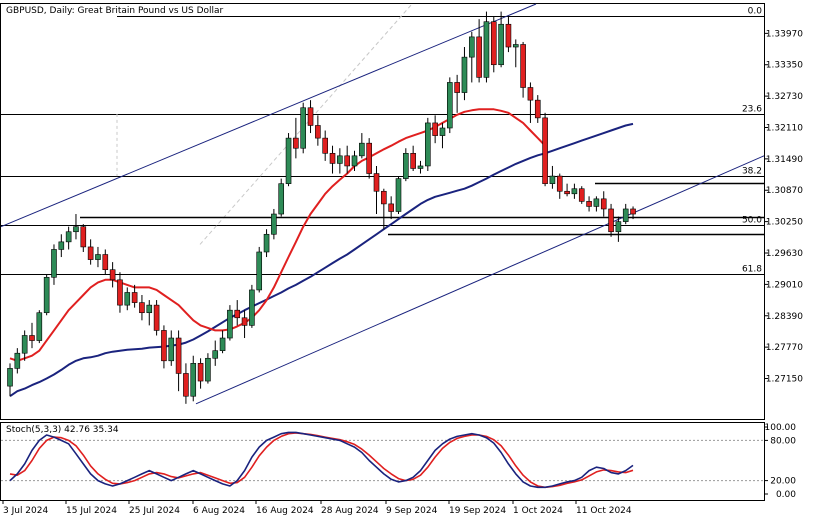 The image size is (816, 521). I want to click on y-tick-label: 1.29010, so click(784, 285).